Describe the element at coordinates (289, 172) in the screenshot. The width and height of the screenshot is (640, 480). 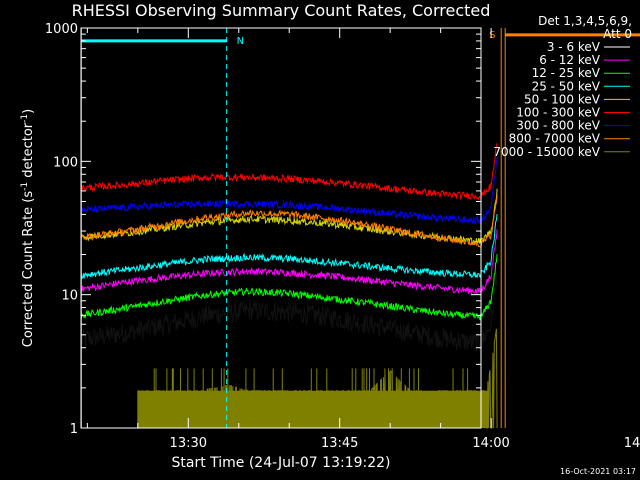
I see `series-6-pre-line` at that location.